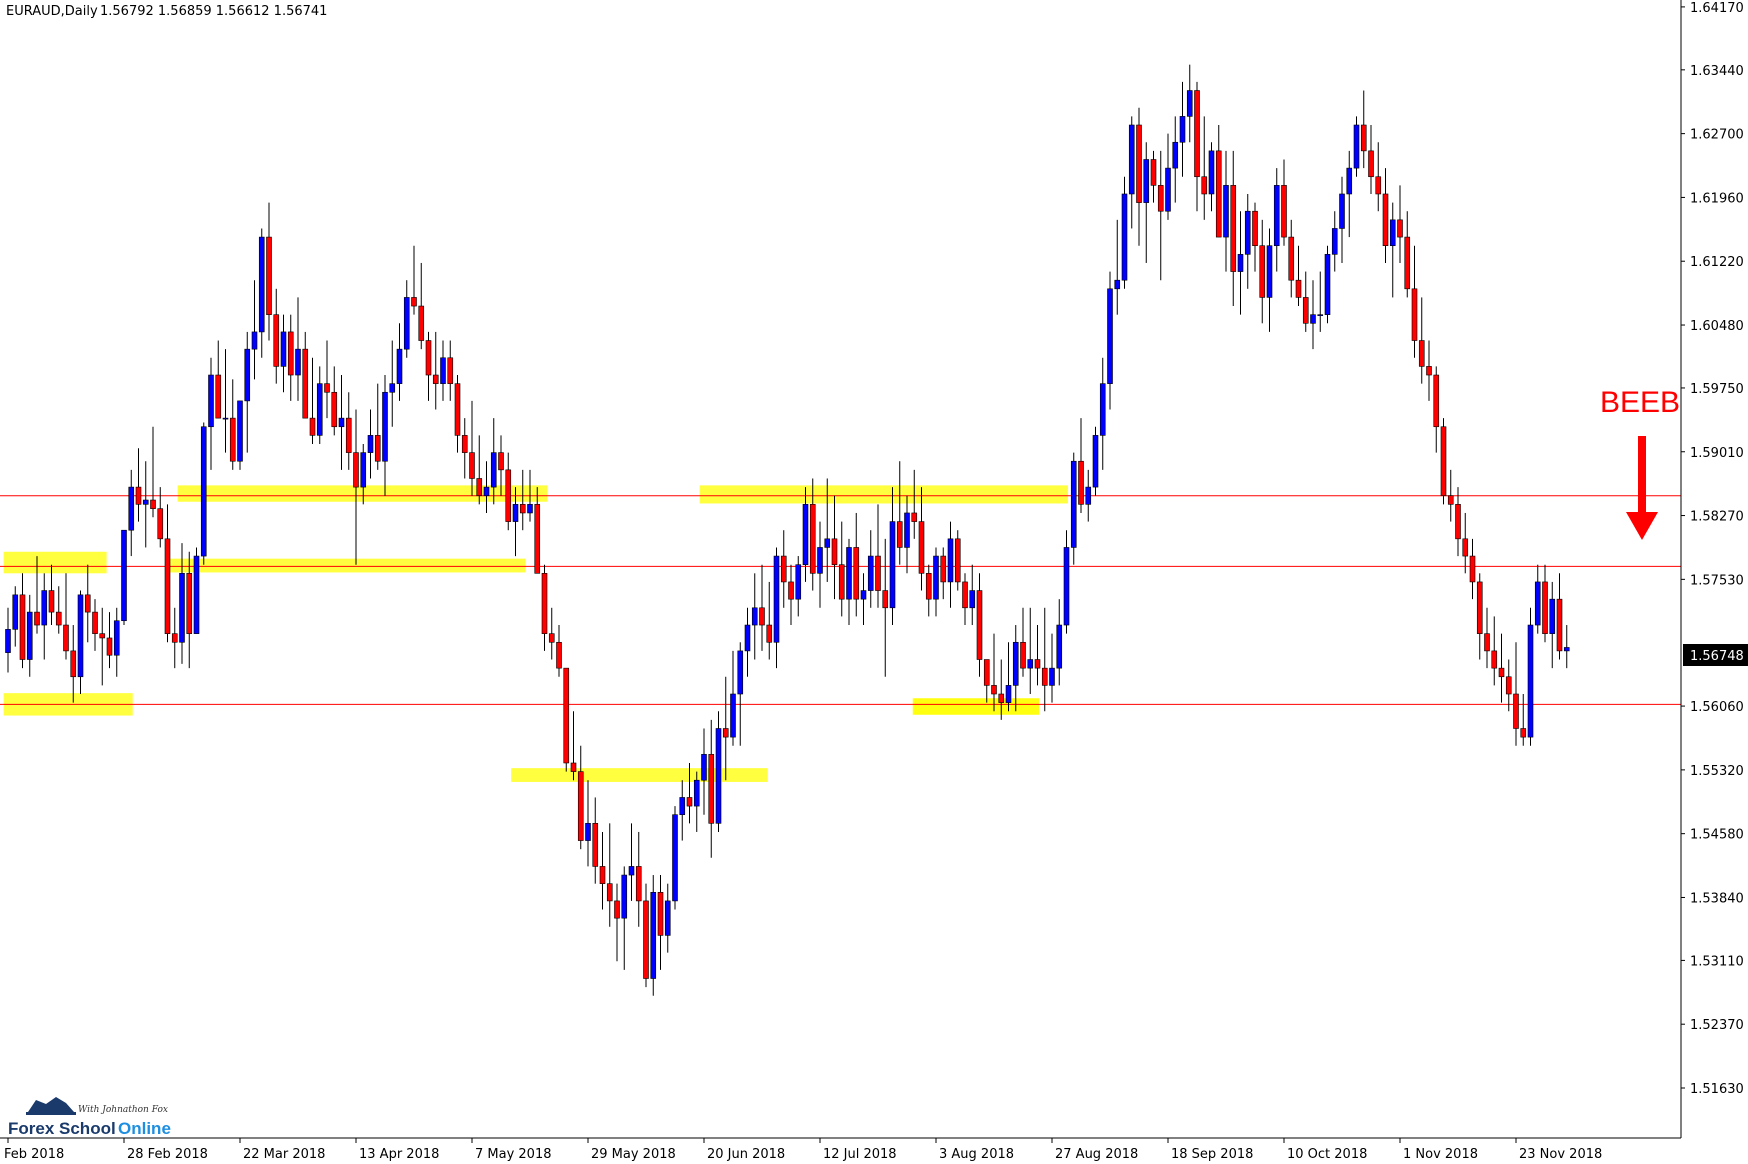  What do you see at coordinates (1642, 488) in the screenshot?
I see `down-arrow-icon` at bounding box center [1642, 488].